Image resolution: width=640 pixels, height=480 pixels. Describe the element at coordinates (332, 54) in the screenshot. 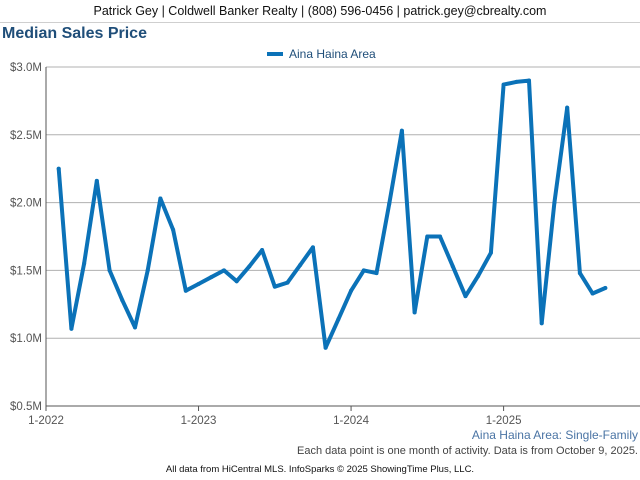

I see `legend-label: Aina Haina Area` at that location.